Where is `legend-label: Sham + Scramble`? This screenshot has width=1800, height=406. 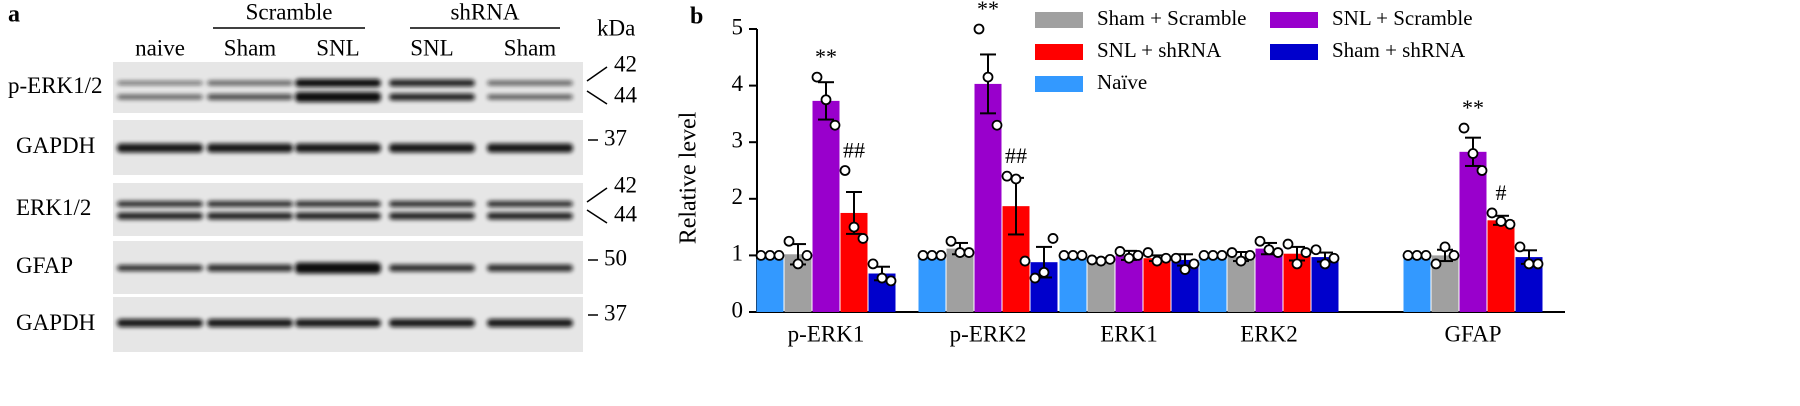
legend-label: Sham + Scramble is located at coordinates (1171, 18).